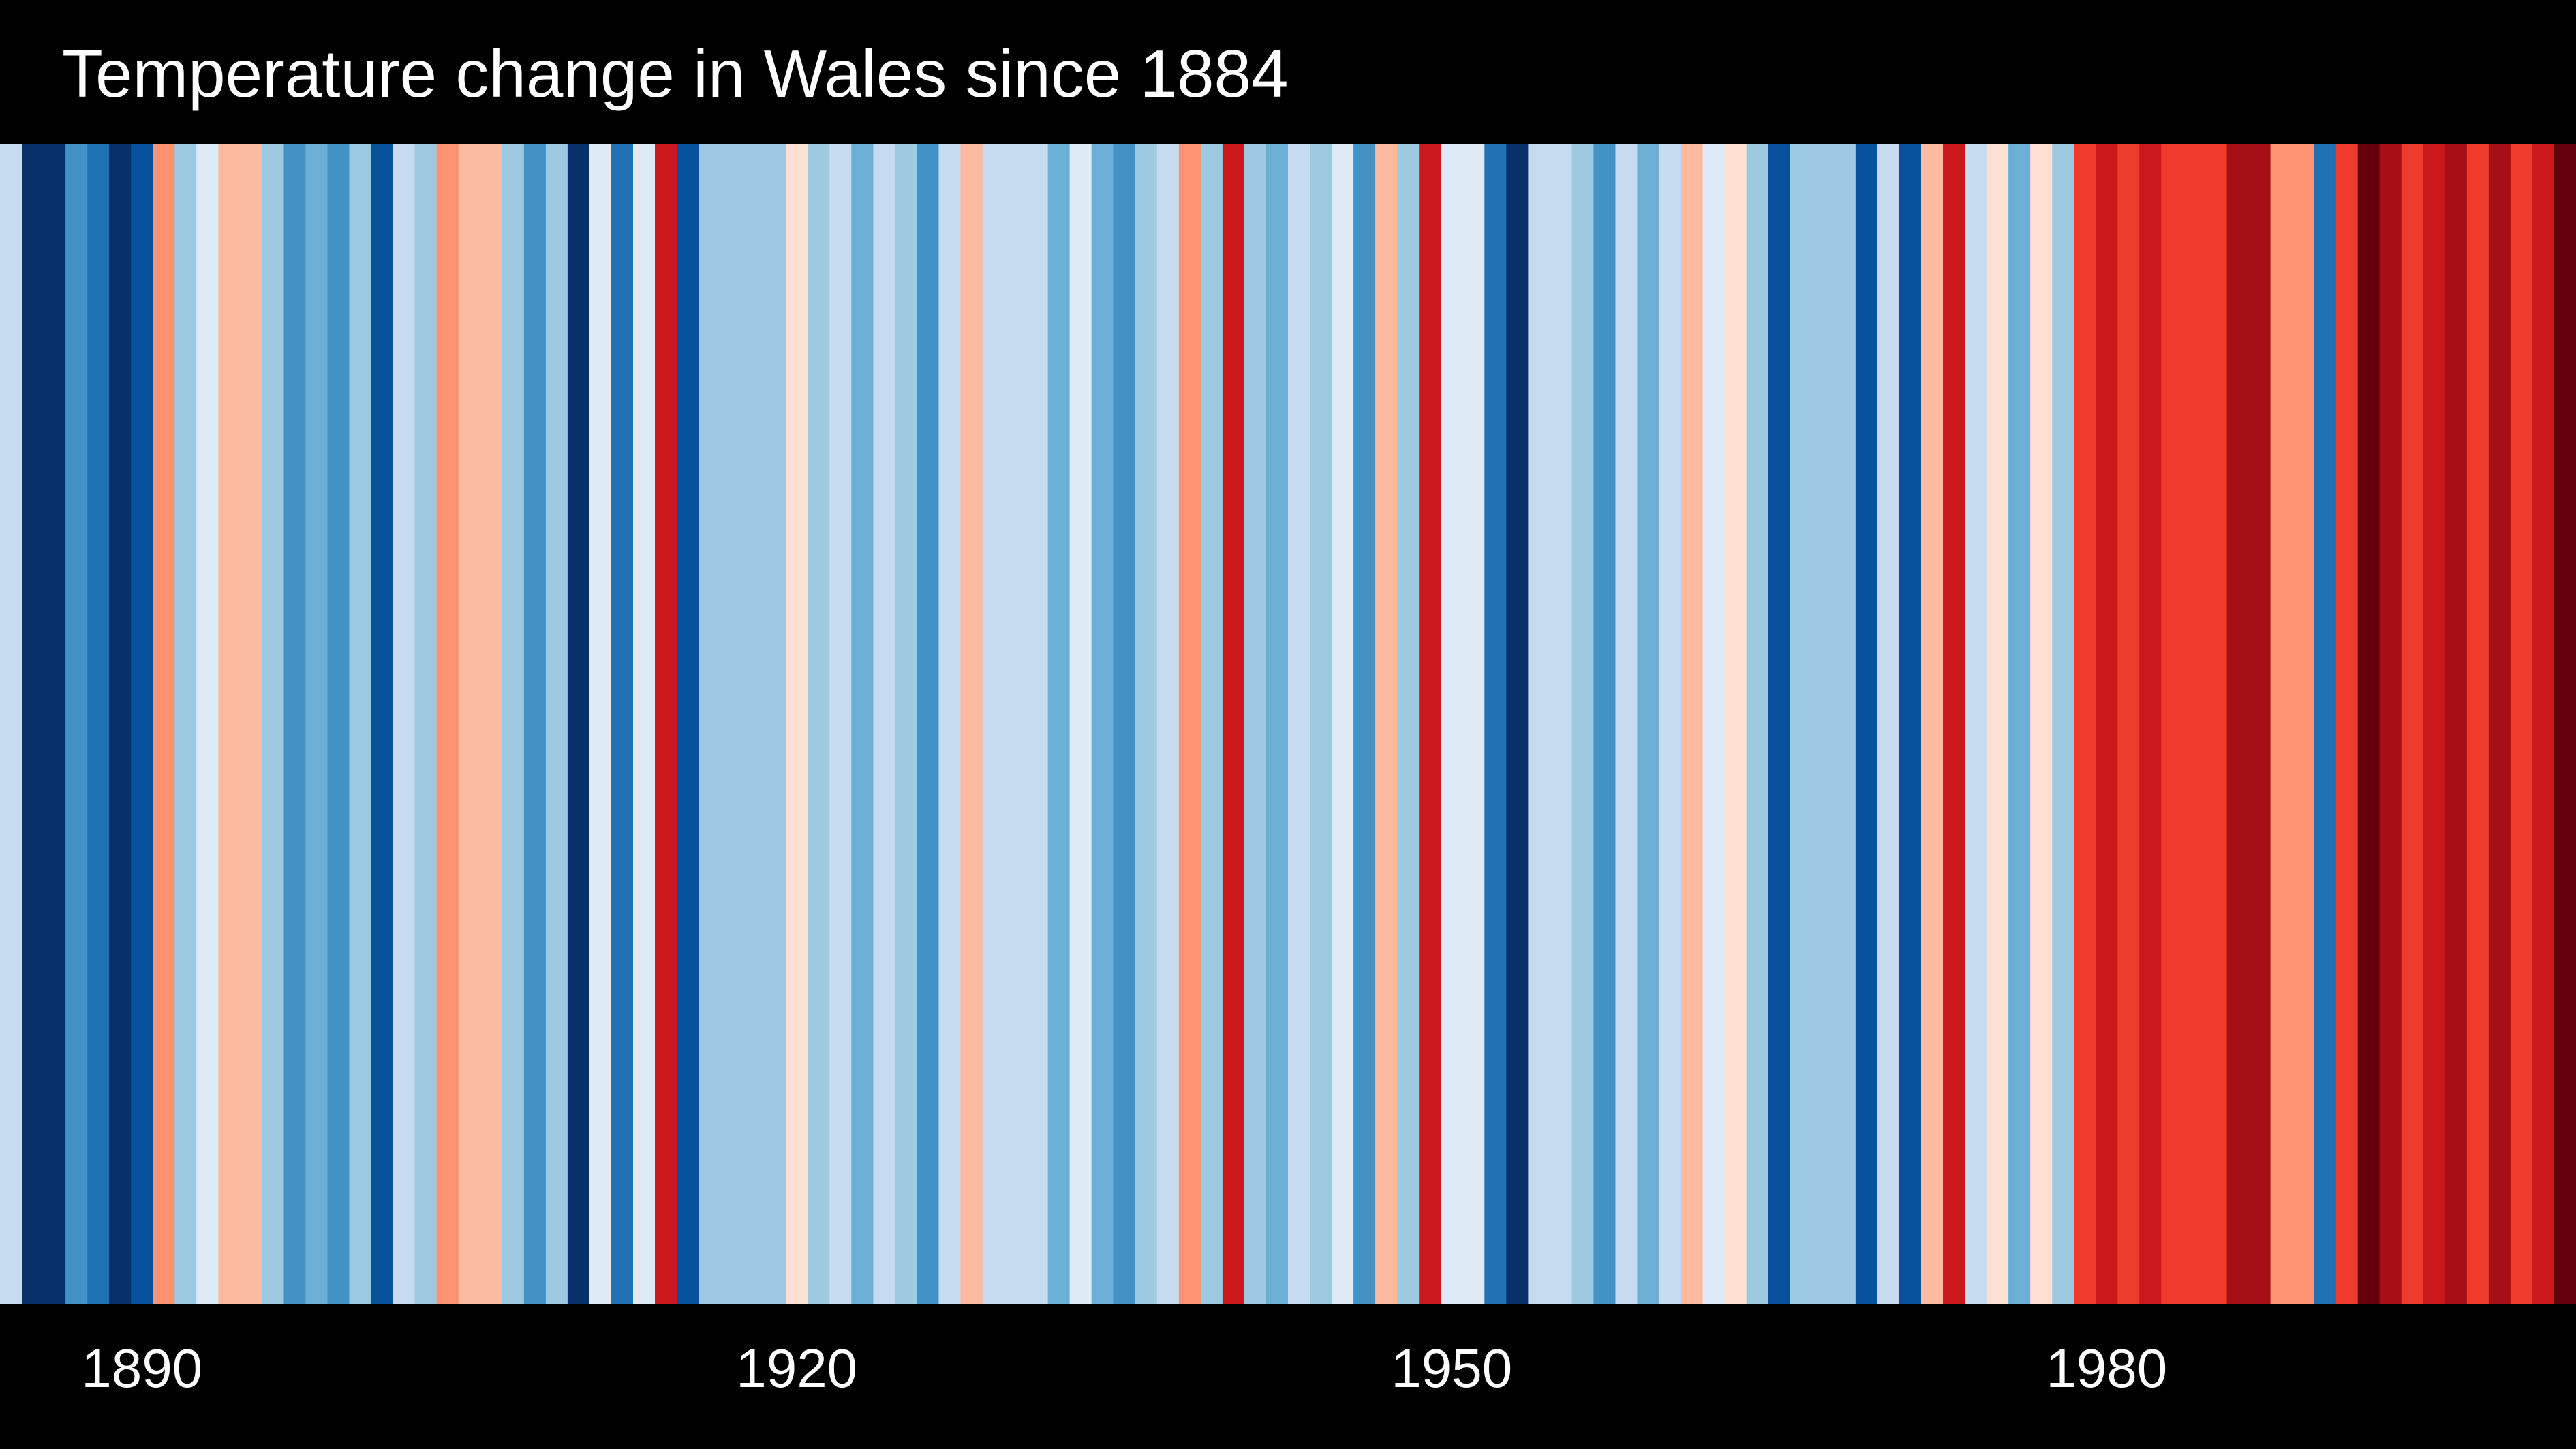  I want to click on stripe-1987, so click(2259, 724).